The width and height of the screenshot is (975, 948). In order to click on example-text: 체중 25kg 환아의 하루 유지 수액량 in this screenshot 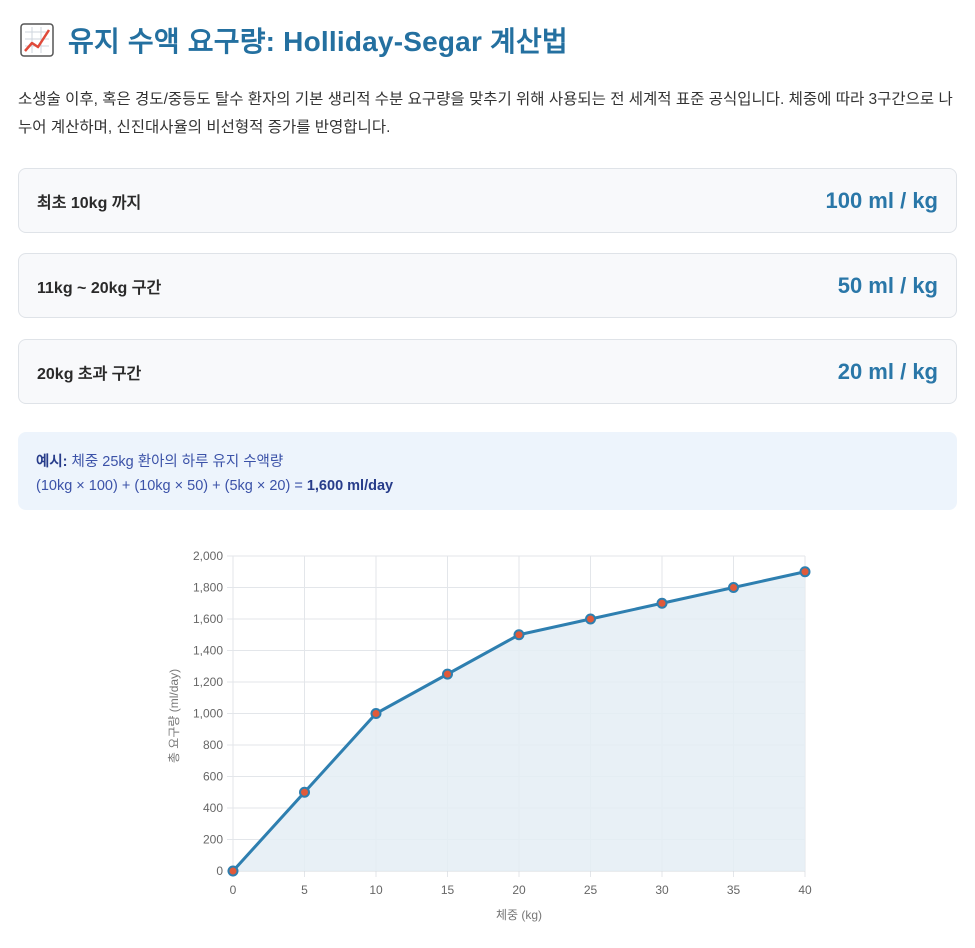, I will do `click(177, 462)`.